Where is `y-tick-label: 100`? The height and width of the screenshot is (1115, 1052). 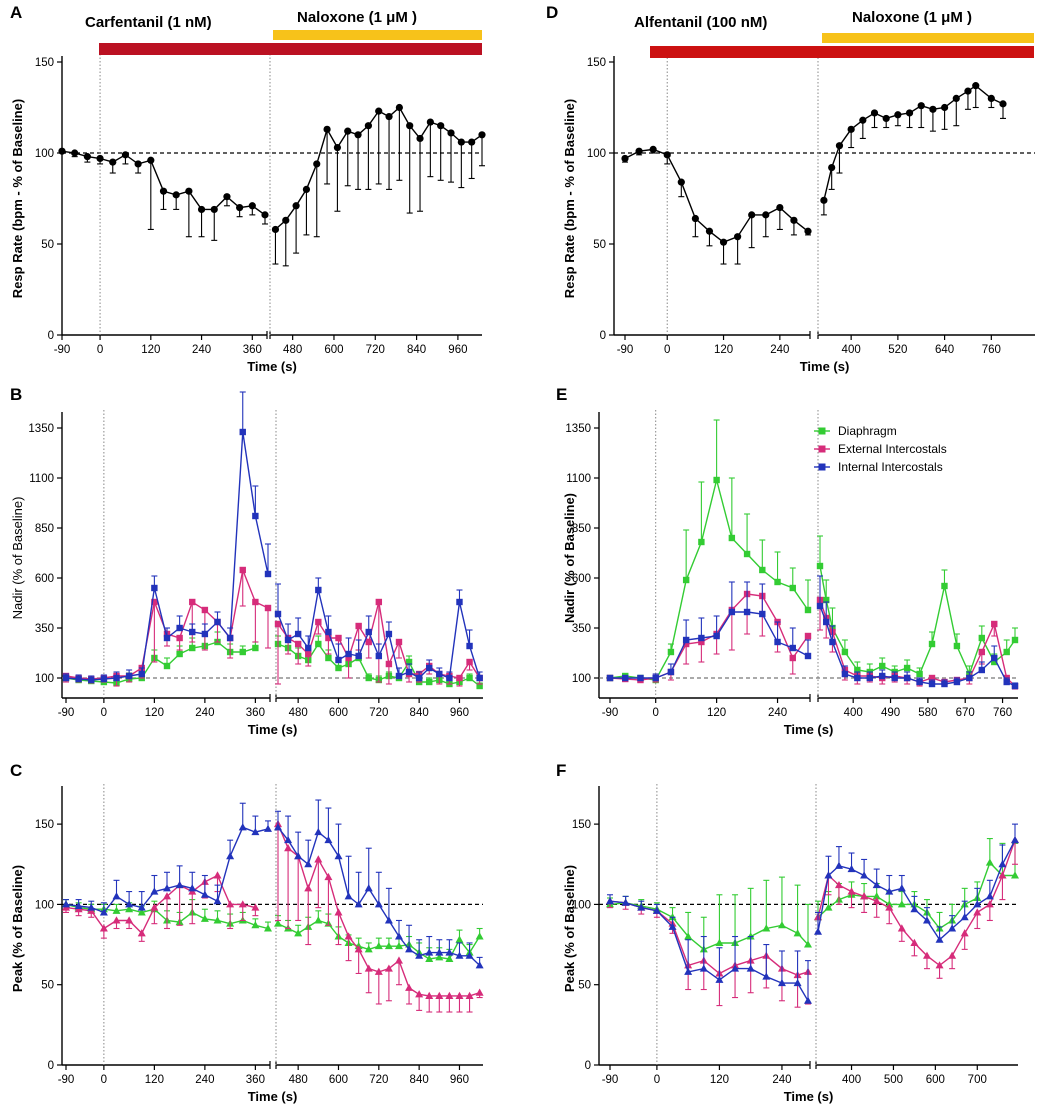 y-tick-label: 100 is located at coordinates (44, 679).